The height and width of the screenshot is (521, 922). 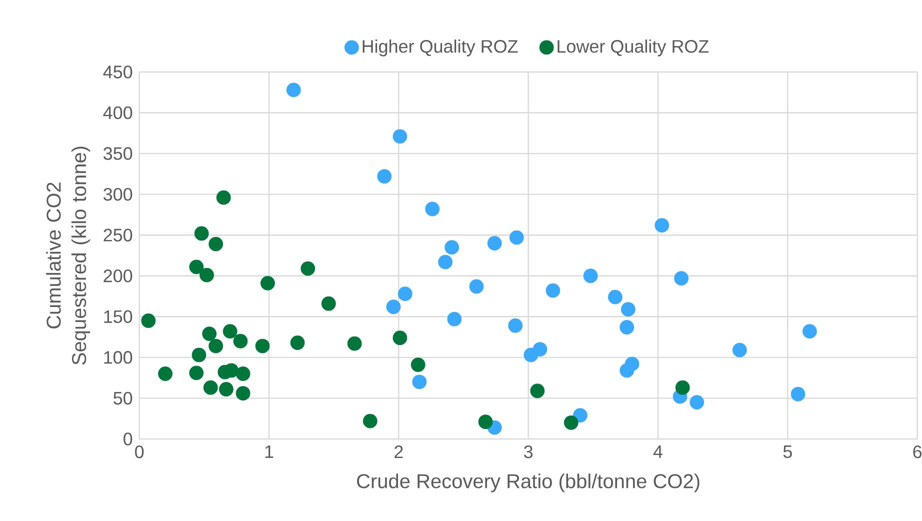 I want to click on y-tick-label: 250, so click(x=118, y=235).